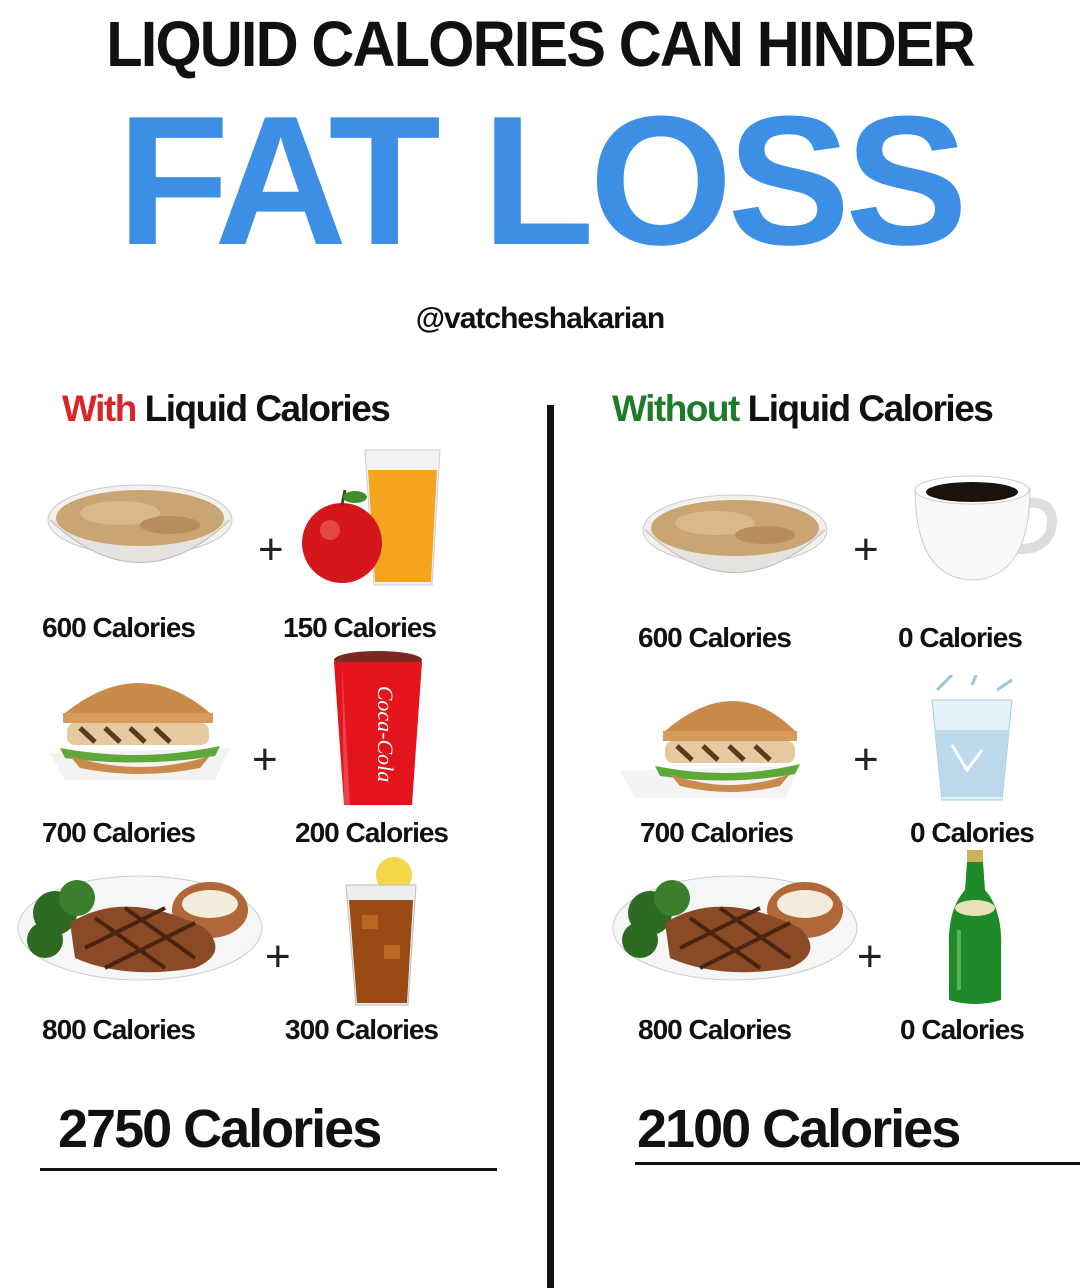 The height and width of the screenshot is (1288, 1080). What do you see at coordinates (99, 408) in the screenshot?
I see `left-heading-accent: With` at bounding box center [99, 408].